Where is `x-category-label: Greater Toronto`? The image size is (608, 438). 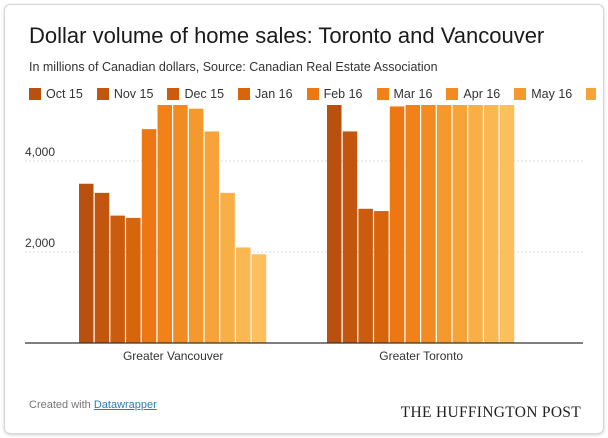
x-category-label: Greater Toronto is located at coordinates (421, 356).